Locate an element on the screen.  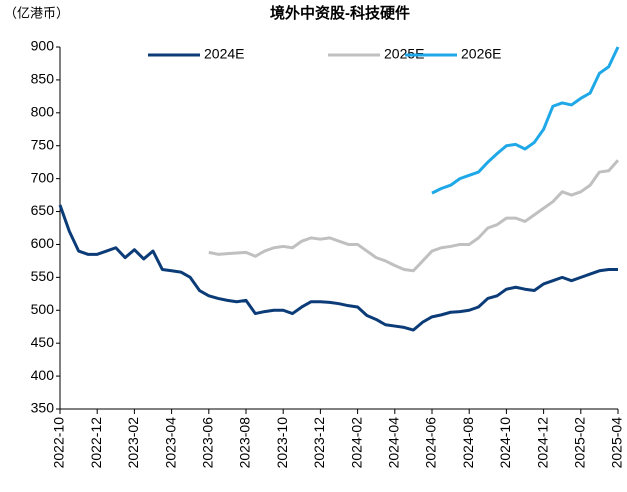
x-tick-label: 2024-10 is located at coordinates (505, 443).